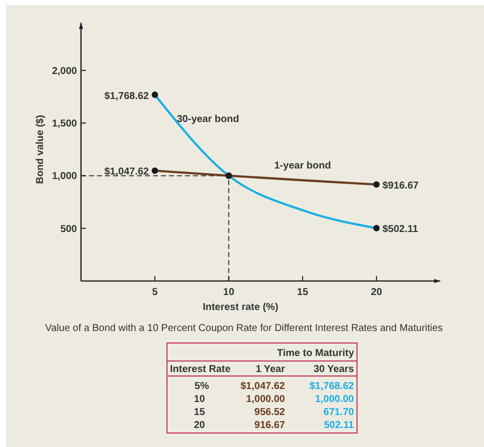 The image size is (484, 447). I want to click on x-tick-label: 10, so click(229, 292).